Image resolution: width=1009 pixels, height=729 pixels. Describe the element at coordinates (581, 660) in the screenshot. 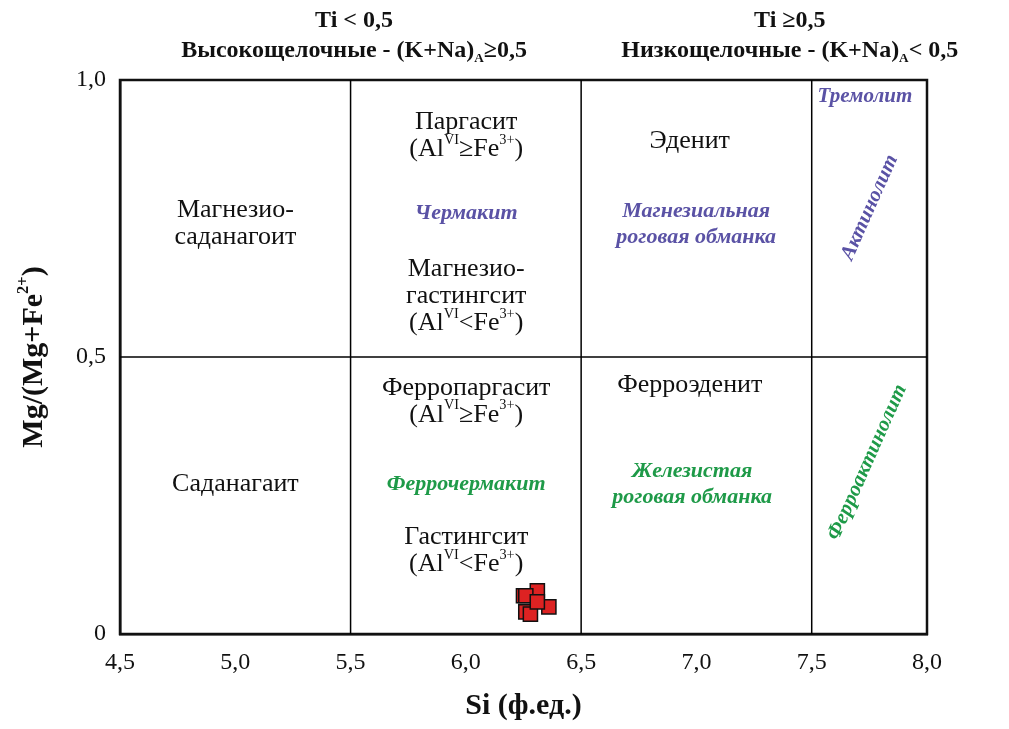

I see `x-tick-label: 6,5` at that location.